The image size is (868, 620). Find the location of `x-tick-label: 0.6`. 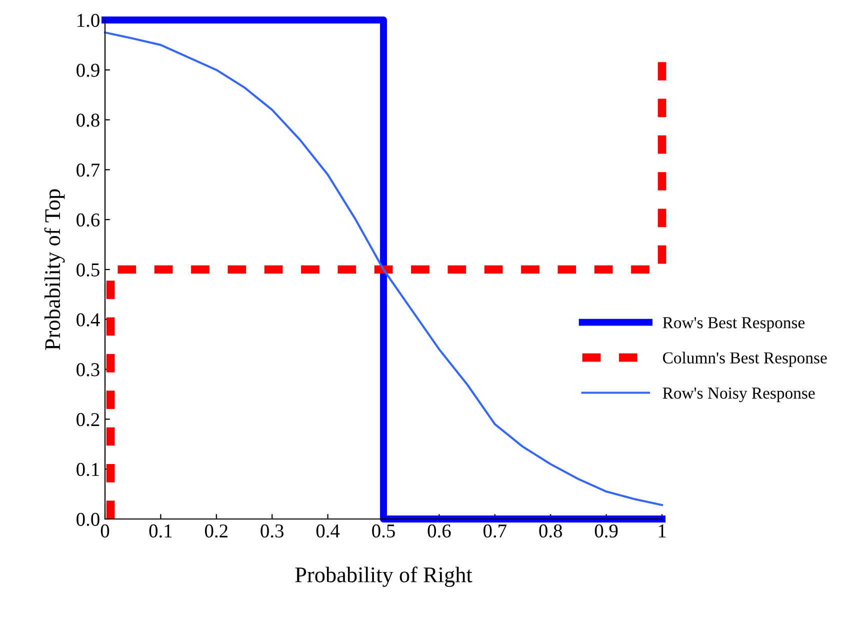

x-tick-label: 0.6 is located at coordinates (439, 531).